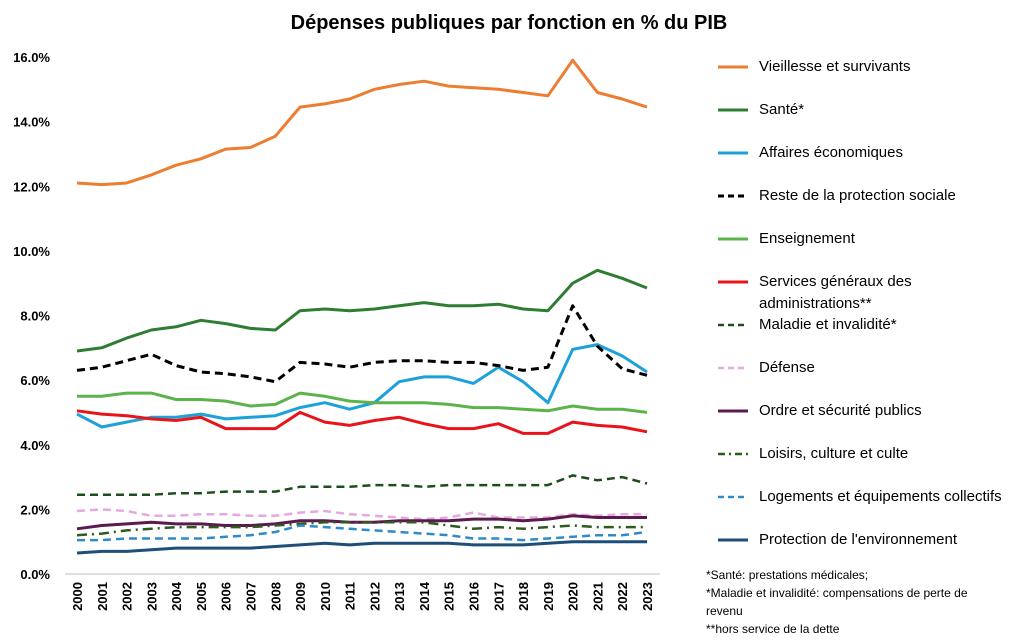 This screenshot has width=1018, height=643. Describe the element at coordinates (835, 292) in the screenshot. I see `legend-label: Services généraux des administrations**` at that location.